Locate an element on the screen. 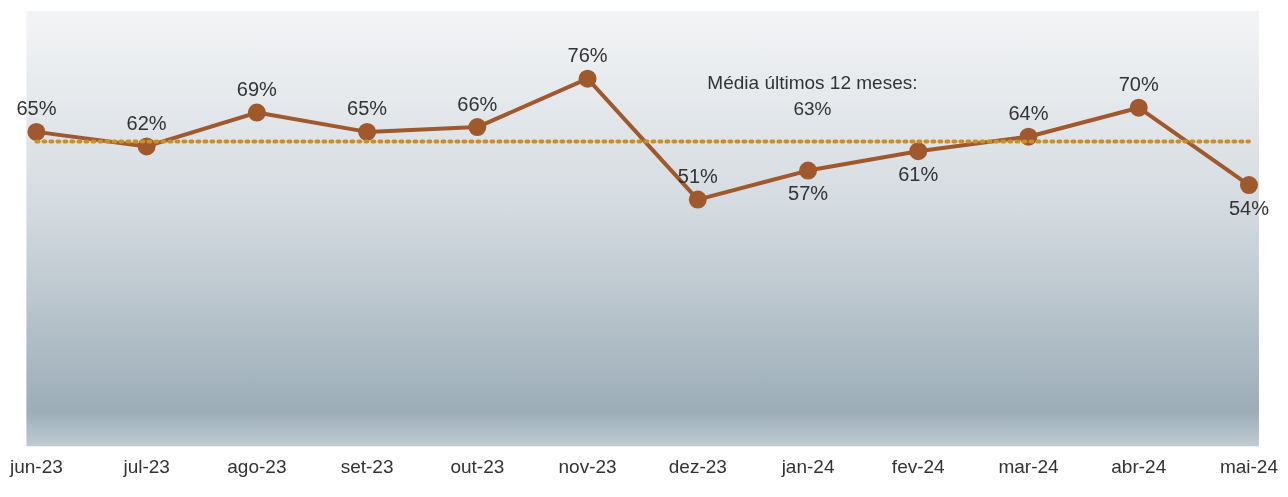 This screenshot has height=497, width=1288. data-label: 64% is located at coordinates (1028, 113).